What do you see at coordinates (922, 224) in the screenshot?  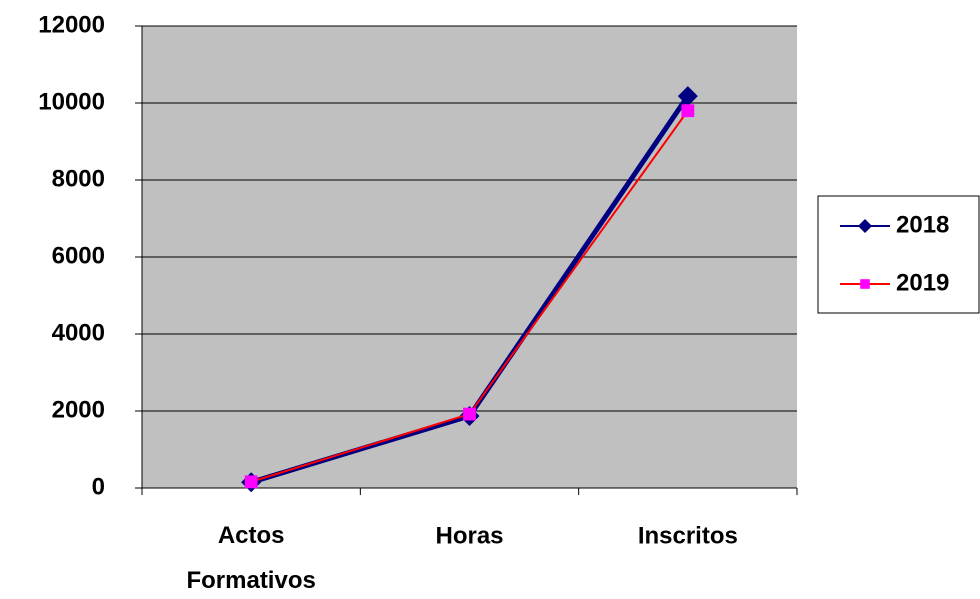 I see `legend-label: 2018` at bounding box center [922, 224].